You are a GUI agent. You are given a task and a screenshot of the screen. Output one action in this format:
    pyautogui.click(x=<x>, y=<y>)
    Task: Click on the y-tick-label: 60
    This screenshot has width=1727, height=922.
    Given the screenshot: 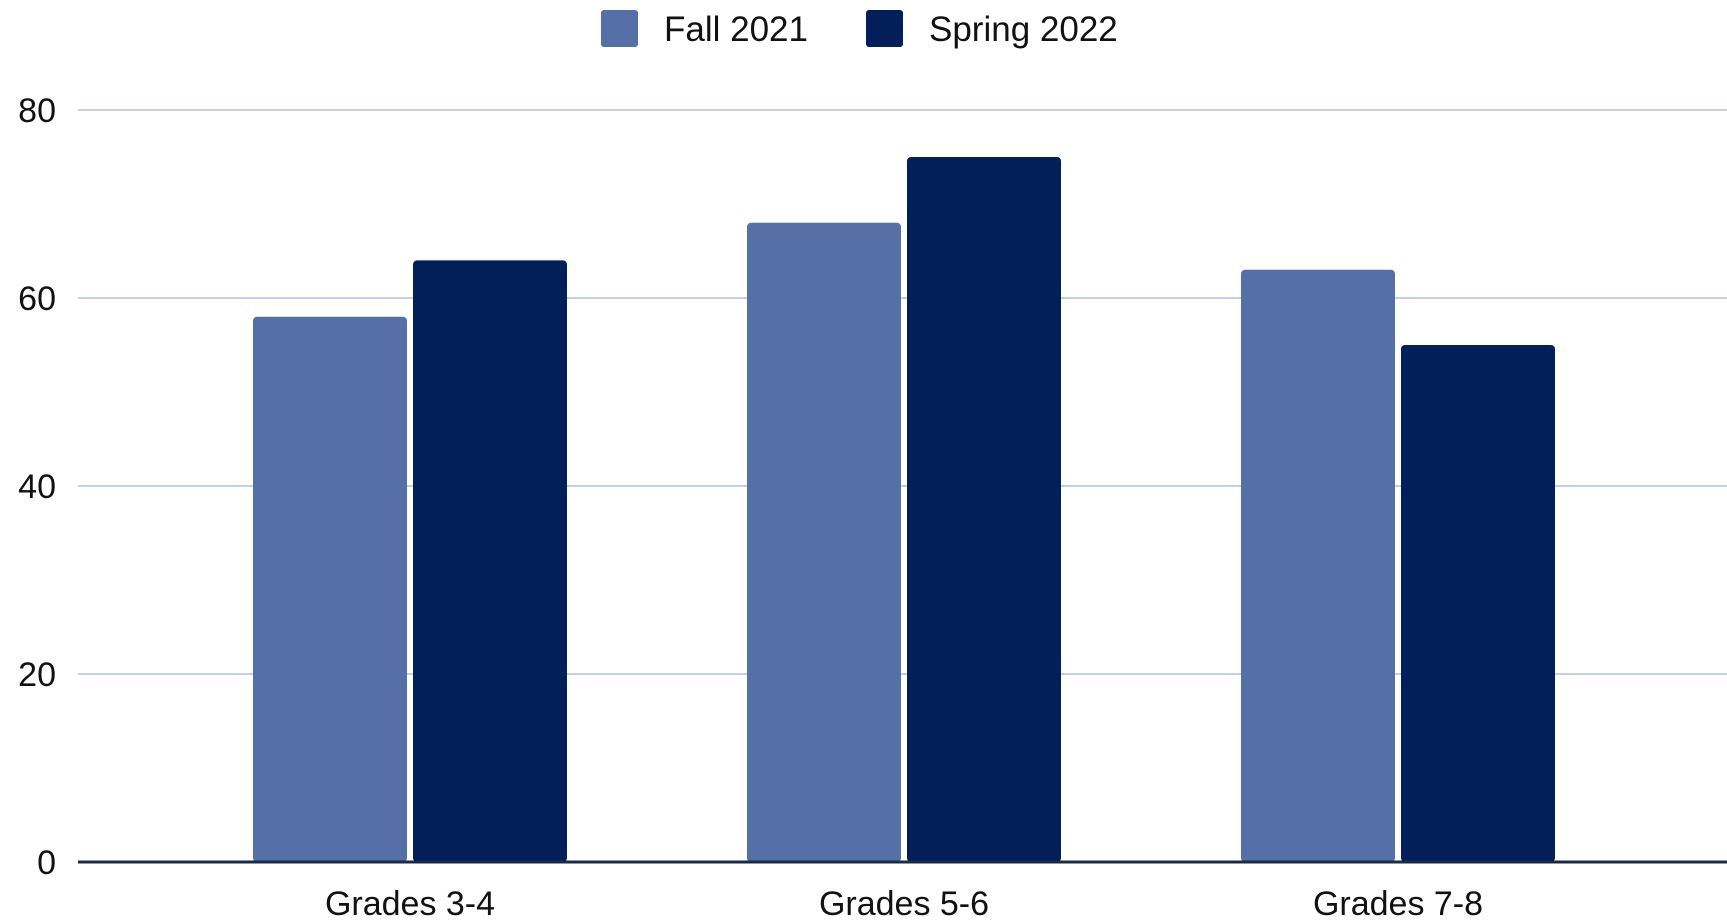 What is the action you would take?
    pyautogui.click(x=37, y=299)
    